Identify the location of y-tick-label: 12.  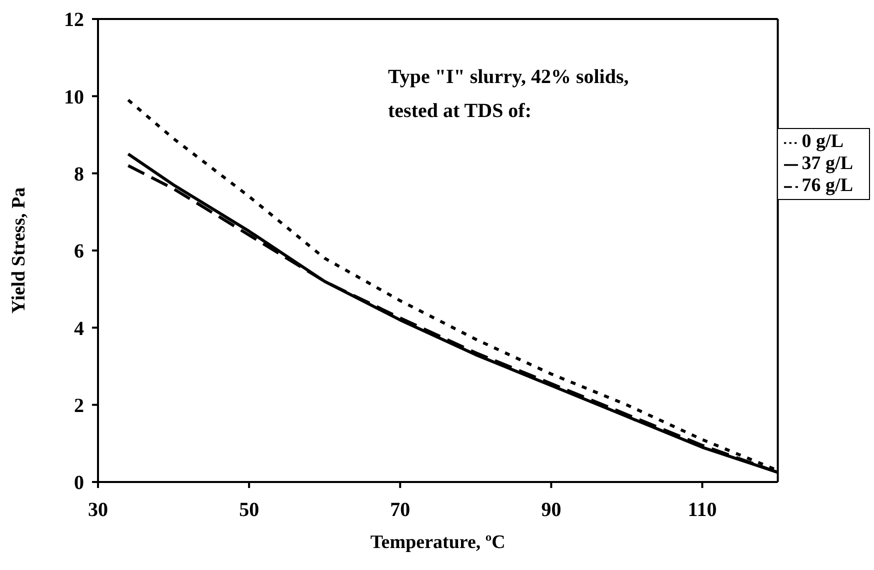
(74, 20).